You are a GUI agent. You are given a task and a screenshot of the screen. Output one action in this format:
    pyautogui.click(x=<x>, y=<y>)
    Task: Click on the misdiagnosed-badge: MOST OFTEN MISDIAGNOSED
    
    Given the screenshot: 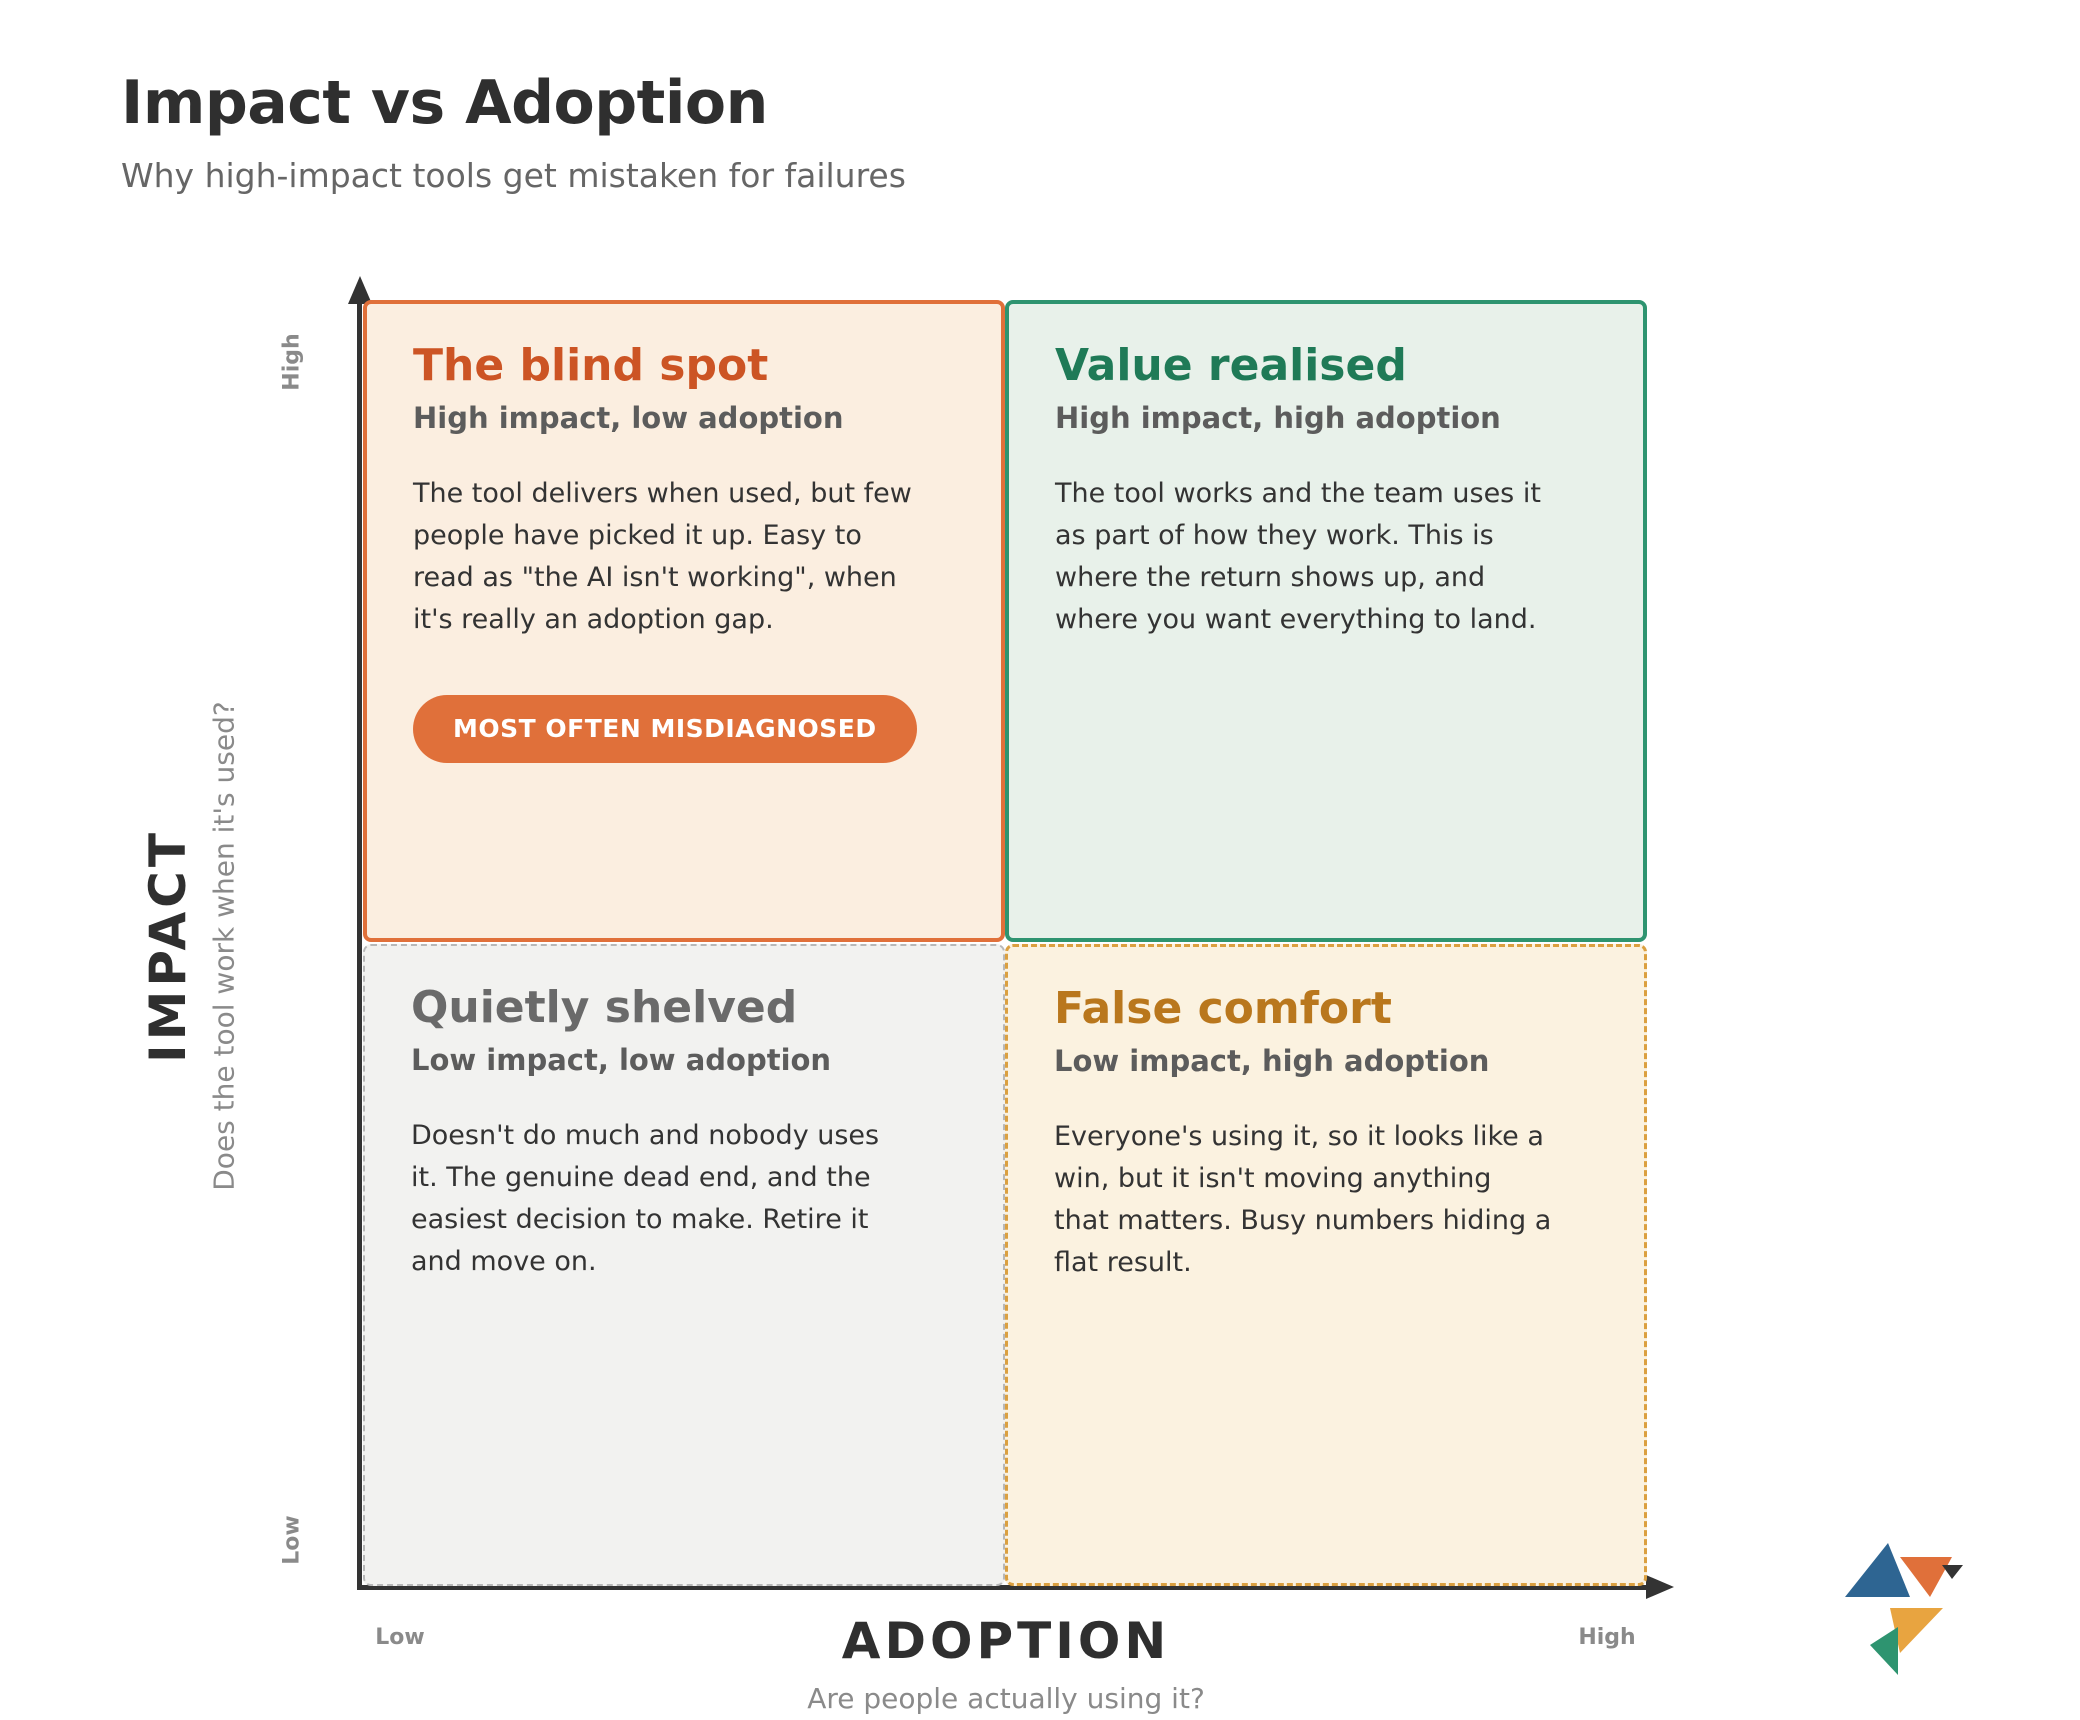 What is the action you would take?
    pyautogui.click(x=665, y=729)
    